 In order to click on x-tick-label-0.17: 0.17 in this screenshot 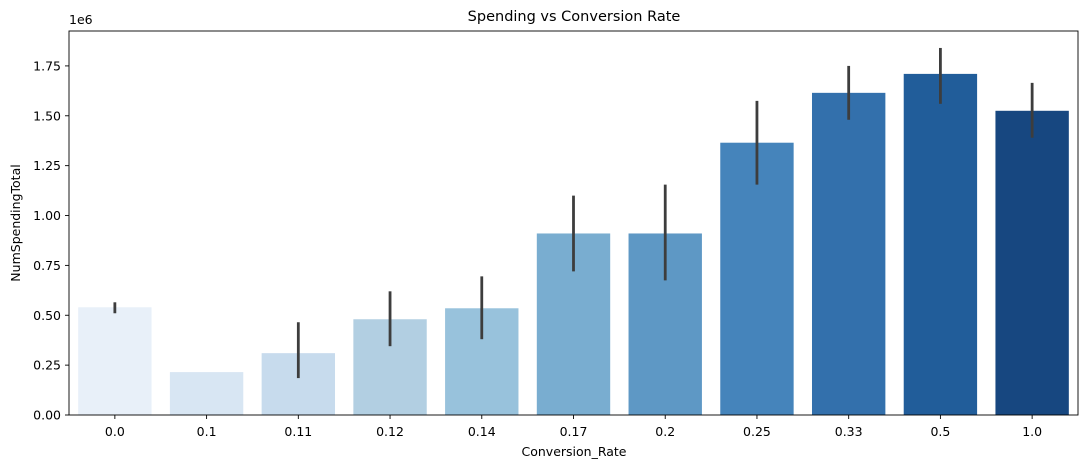, I will do `click(574, 431)`.